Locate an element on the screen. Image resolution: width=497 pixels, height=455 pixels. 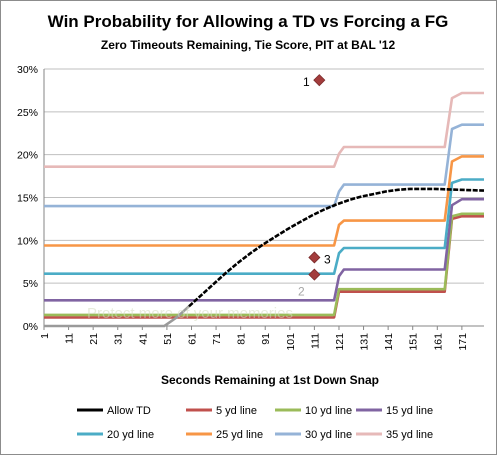
x-tick-label: 41 is located at coordinates (143, 339).